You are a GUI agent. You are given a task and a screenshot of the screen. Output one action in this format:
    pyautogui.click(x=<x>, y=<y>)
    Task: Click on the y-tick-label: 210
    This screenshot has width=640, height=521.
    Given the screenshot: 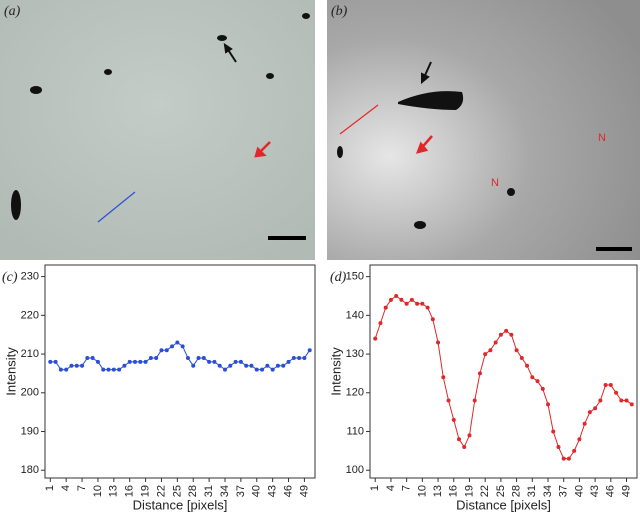 What is the action you would take?
    pyautogui.click(x=30, y=354)
    